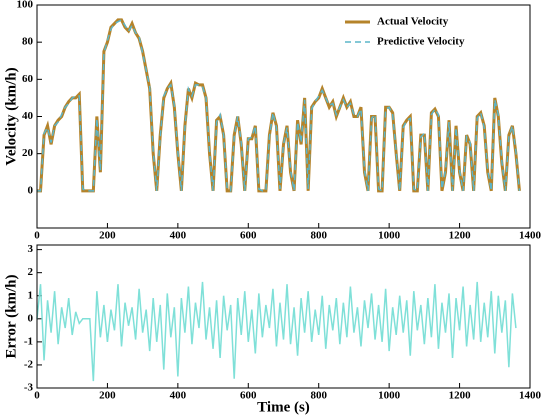  I want to click on legend-label: Actual Velocity, so click(413, 22).